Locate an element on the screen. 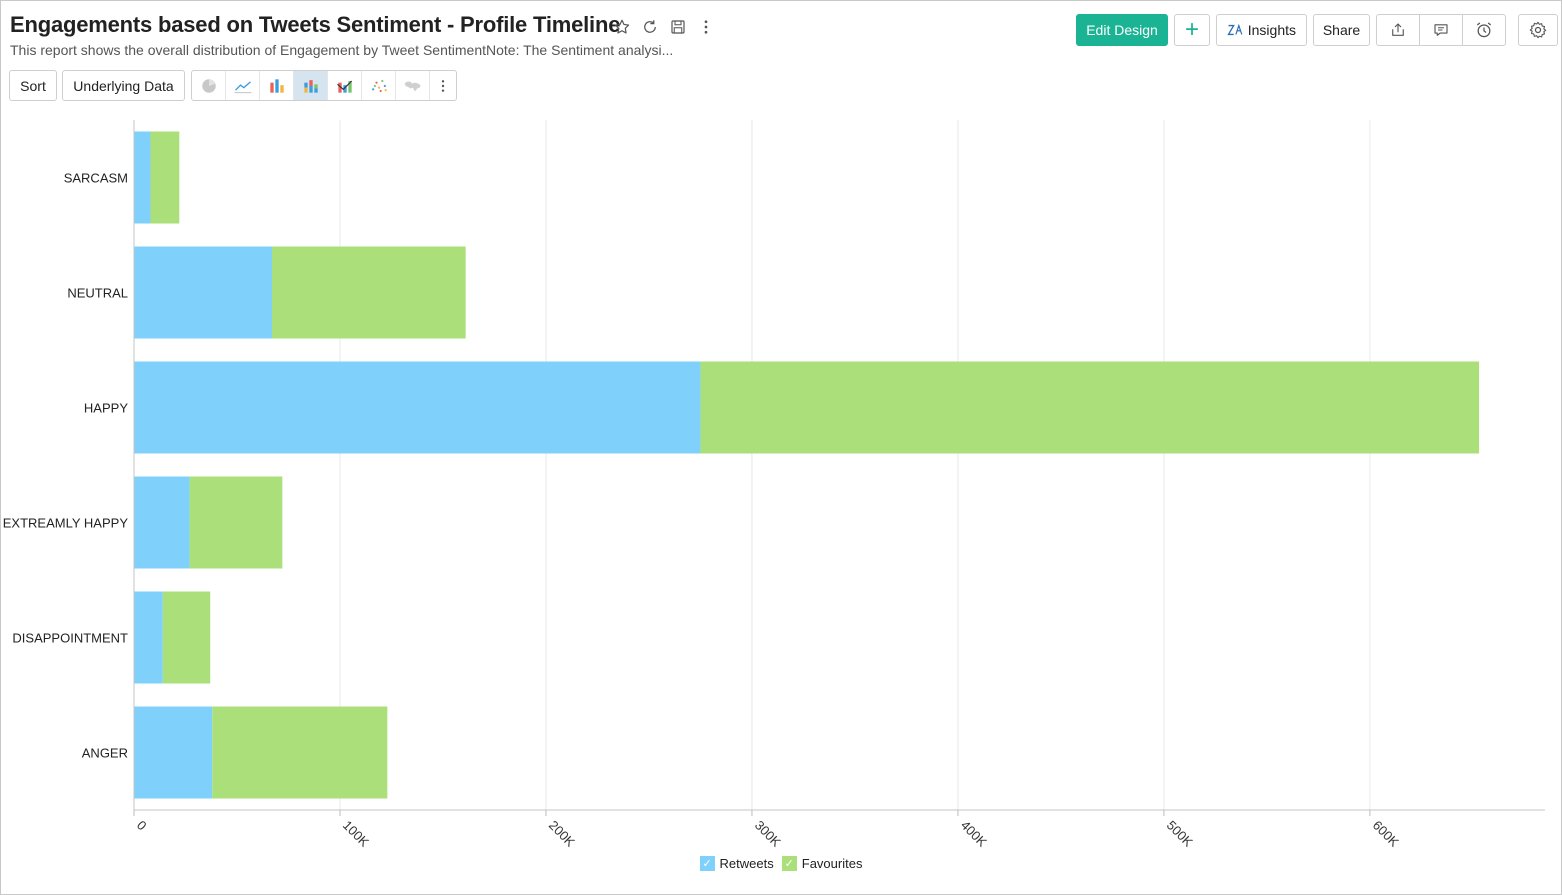  legend-item-retweets: ✓ Retweets is located at coordinates (736, 863).